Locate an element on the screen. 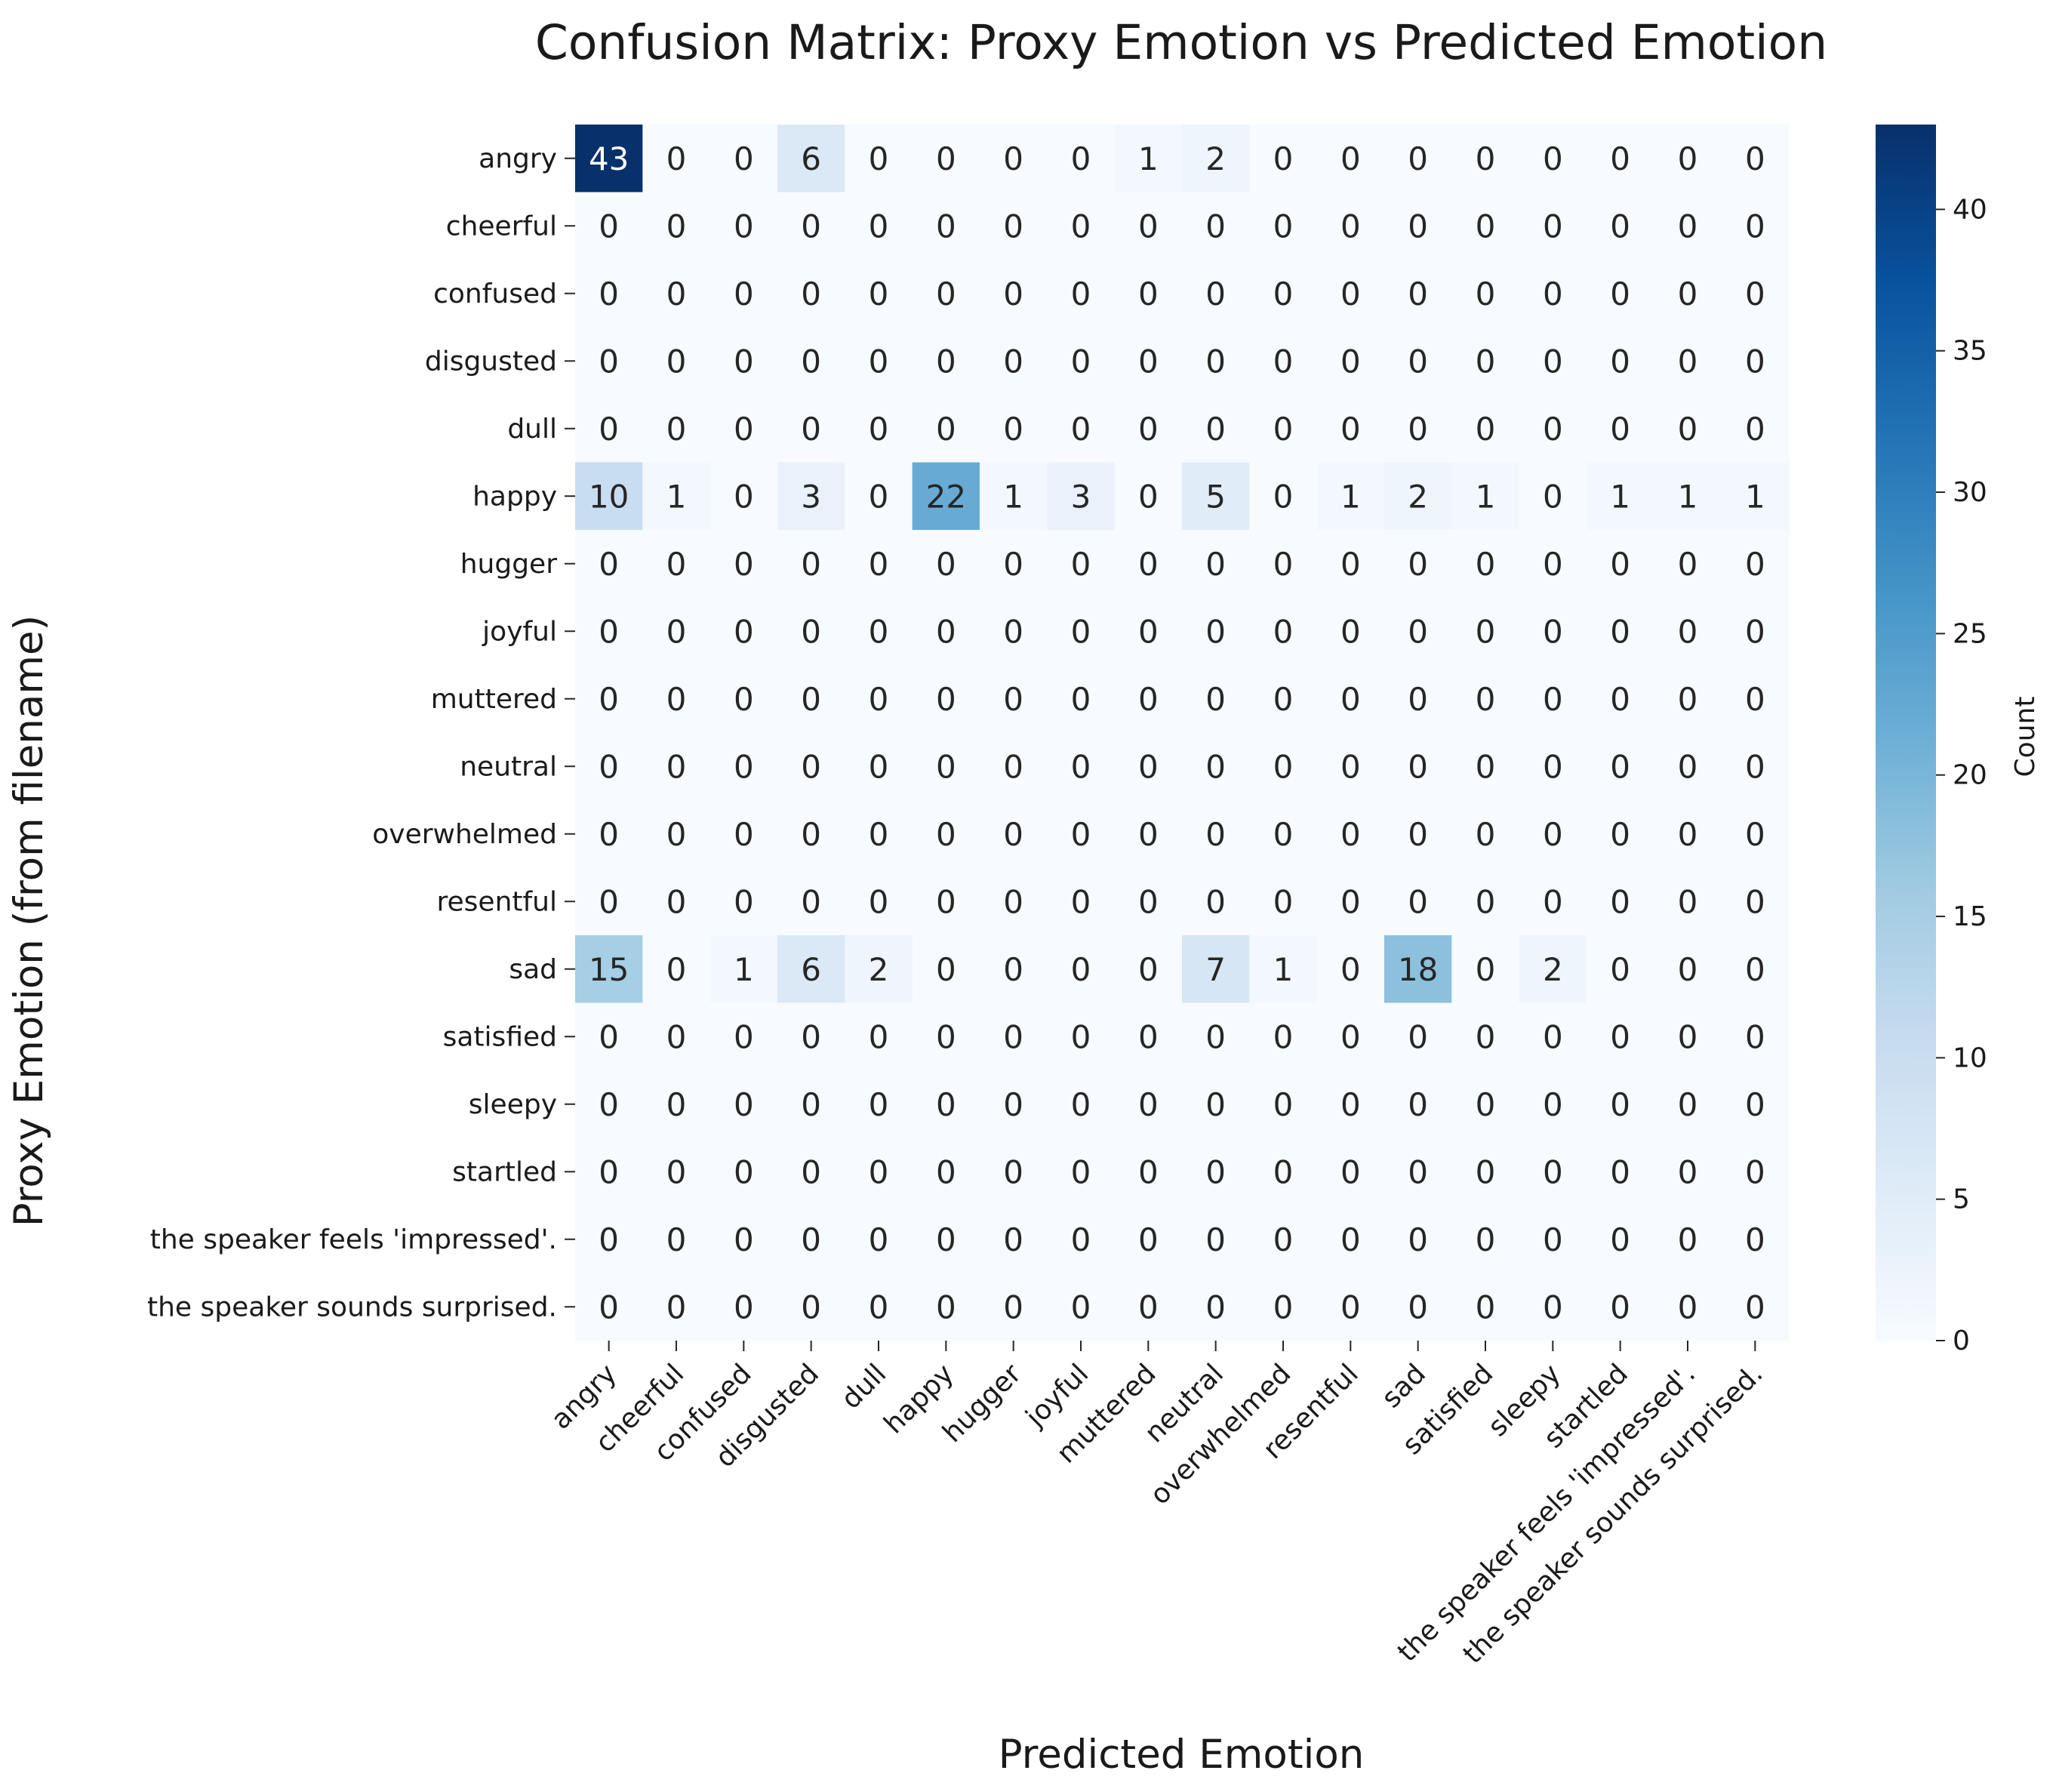 This screenshot has height=1792, width=2056. y-tick-label: happy is located at coordinates (514, 497).